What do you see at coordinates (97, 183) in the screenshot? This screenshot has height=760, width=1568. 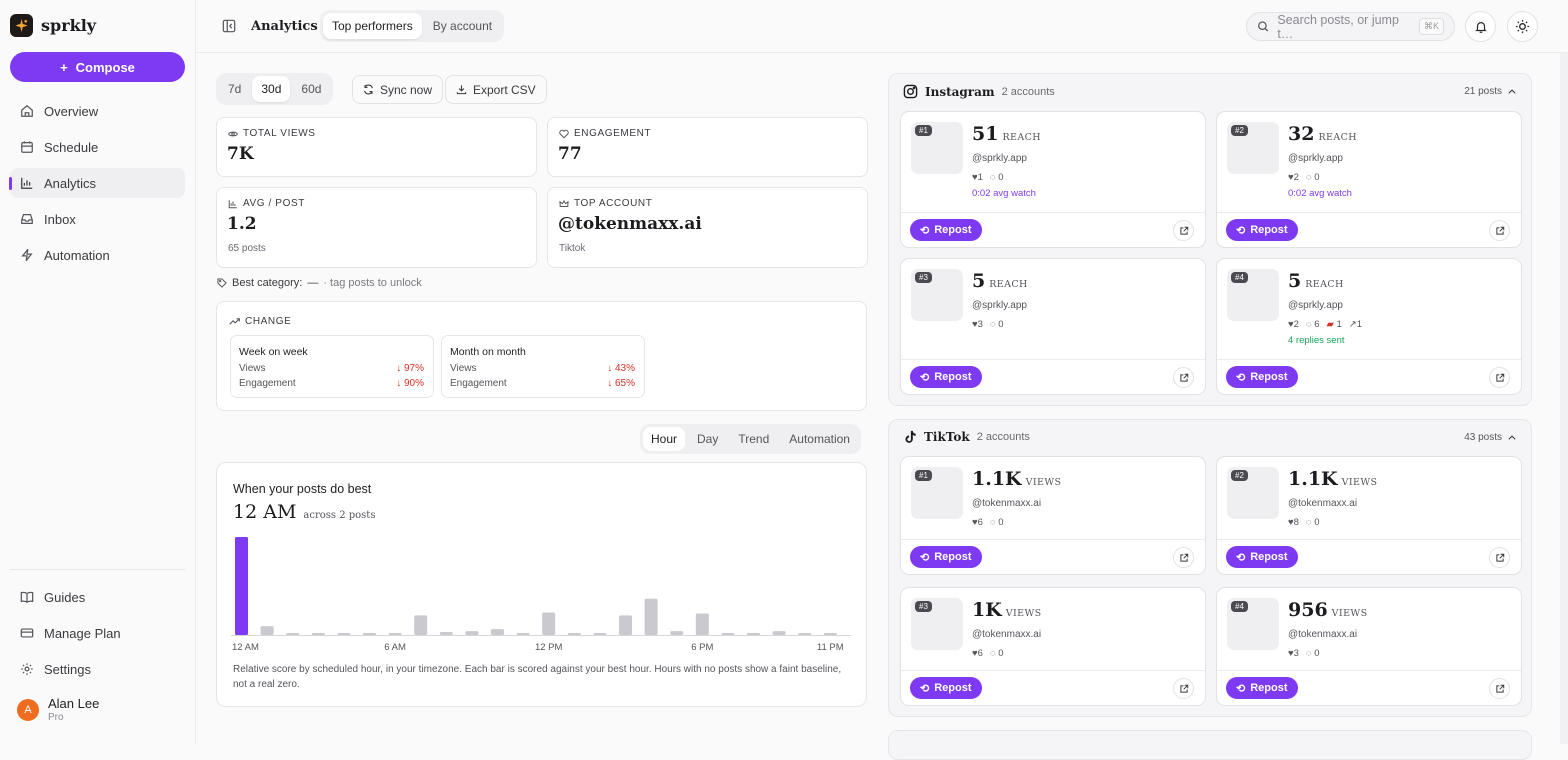 I see `sidebar-item-analytics: Analytics` at bounding box center [97, 183].